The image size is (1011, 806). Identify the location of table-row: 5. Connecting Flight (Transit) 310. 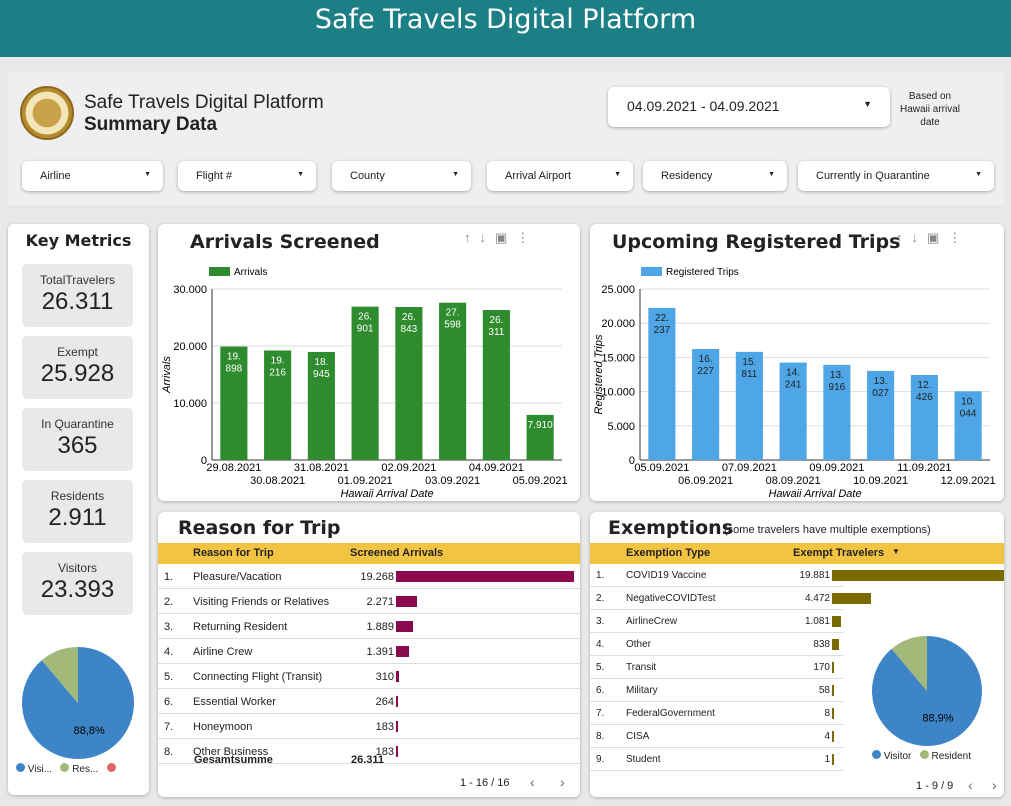
(369, 676).